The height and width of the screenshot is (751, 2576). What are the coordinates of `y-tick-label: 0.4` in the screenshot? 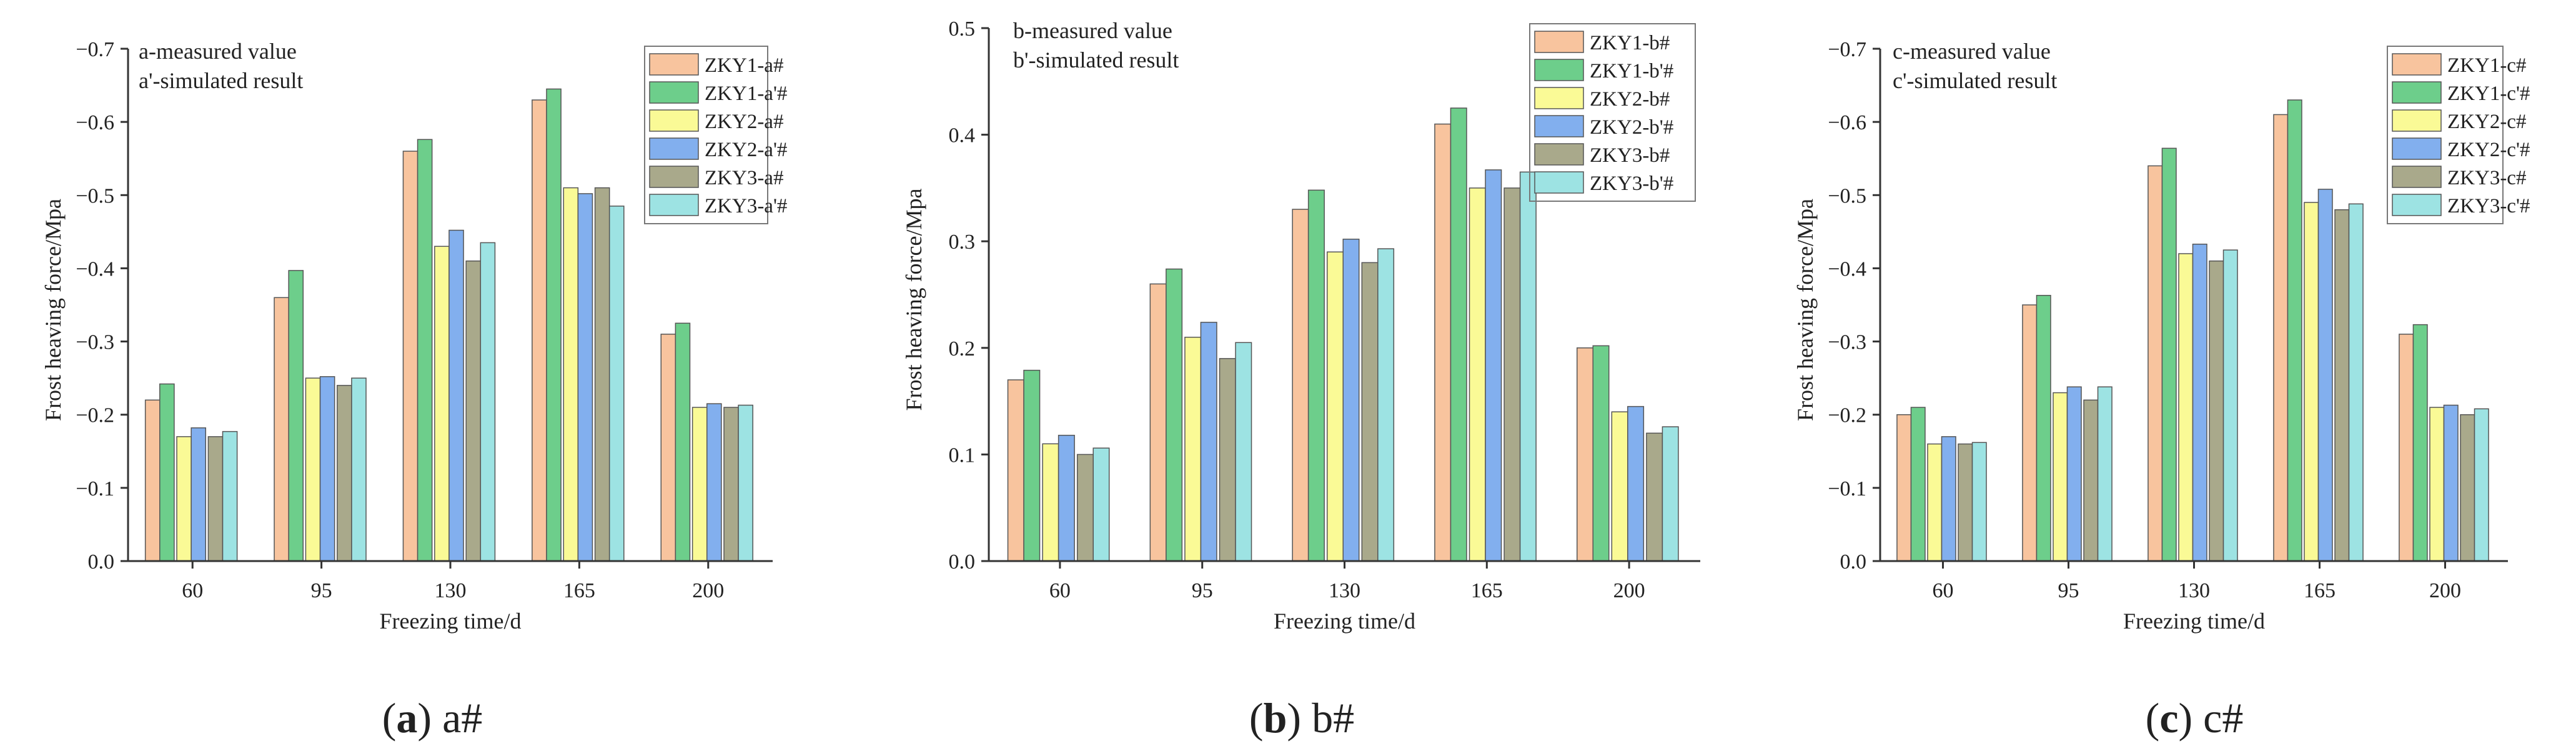 It's located at (962, 135).